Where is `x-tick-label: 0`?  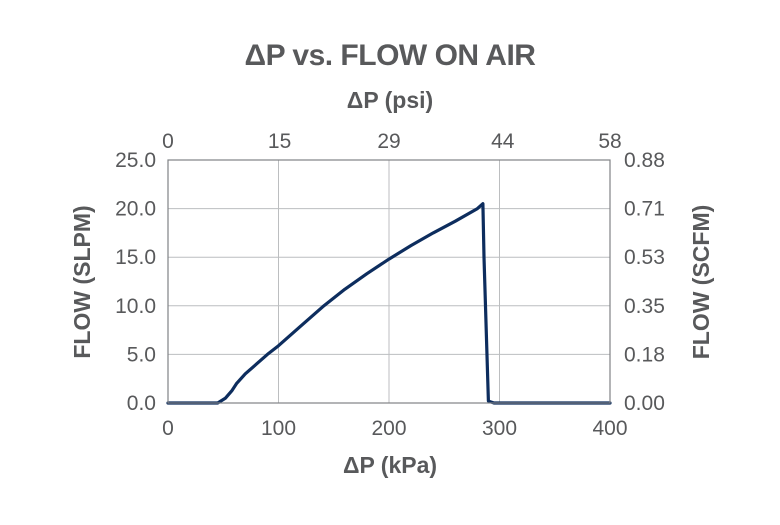
x-tick-label: 0 is located at coordinates (168, 428).